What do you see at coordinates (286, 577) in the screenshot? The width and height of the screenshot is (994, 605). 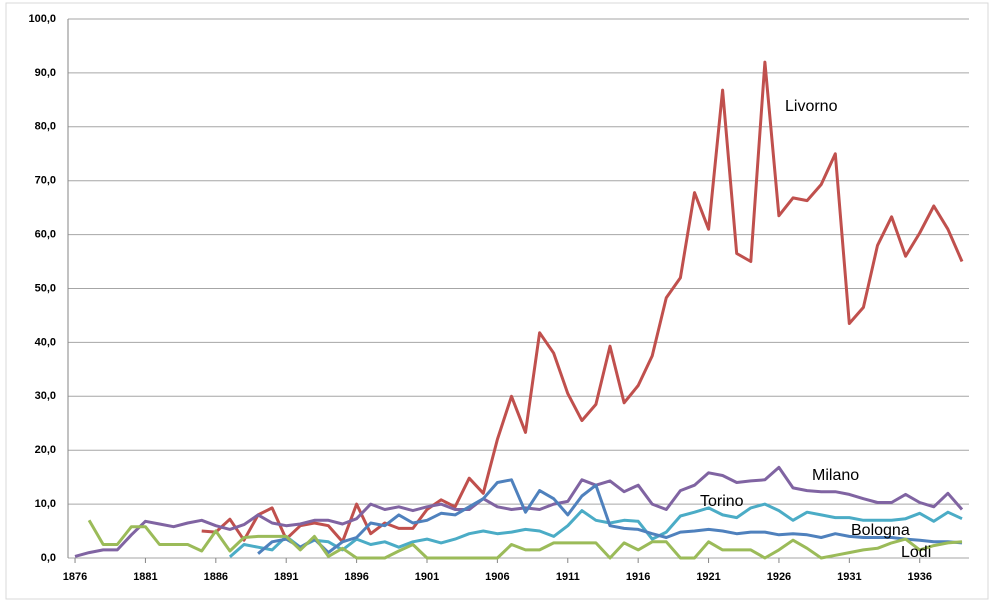 I see `x-tick-label: 1891` at bounding box center [286, 577].